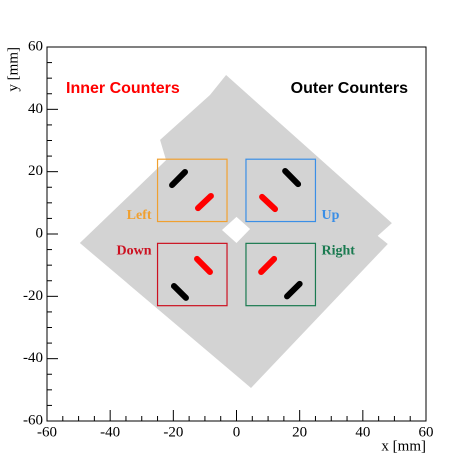 The height and width of the screenshot is (469, 473). I want to click on x-axis-title: x [mm], so click(403, 446).